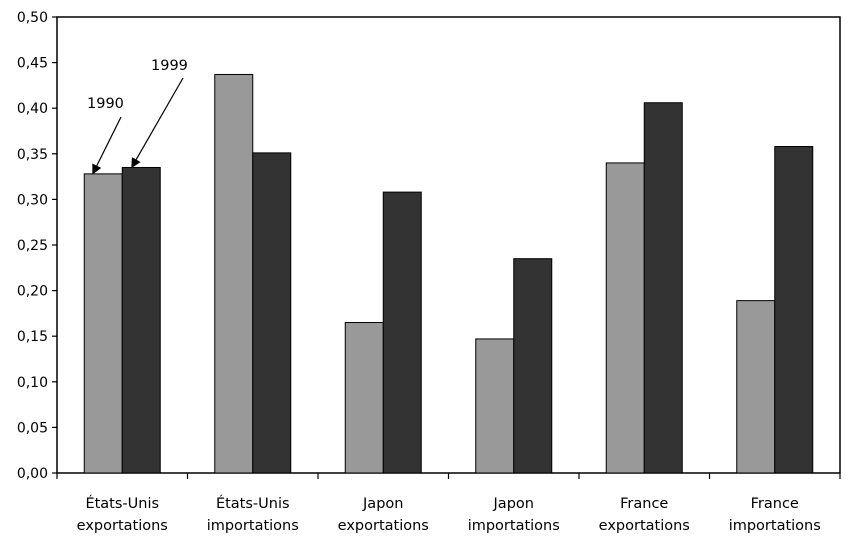 The width and height of the screenshot is (849, 543). What do you see at coordinates (105, 104) in the screenshot?
I see `annotation-label: 1990` at bounding box center [105, 104].